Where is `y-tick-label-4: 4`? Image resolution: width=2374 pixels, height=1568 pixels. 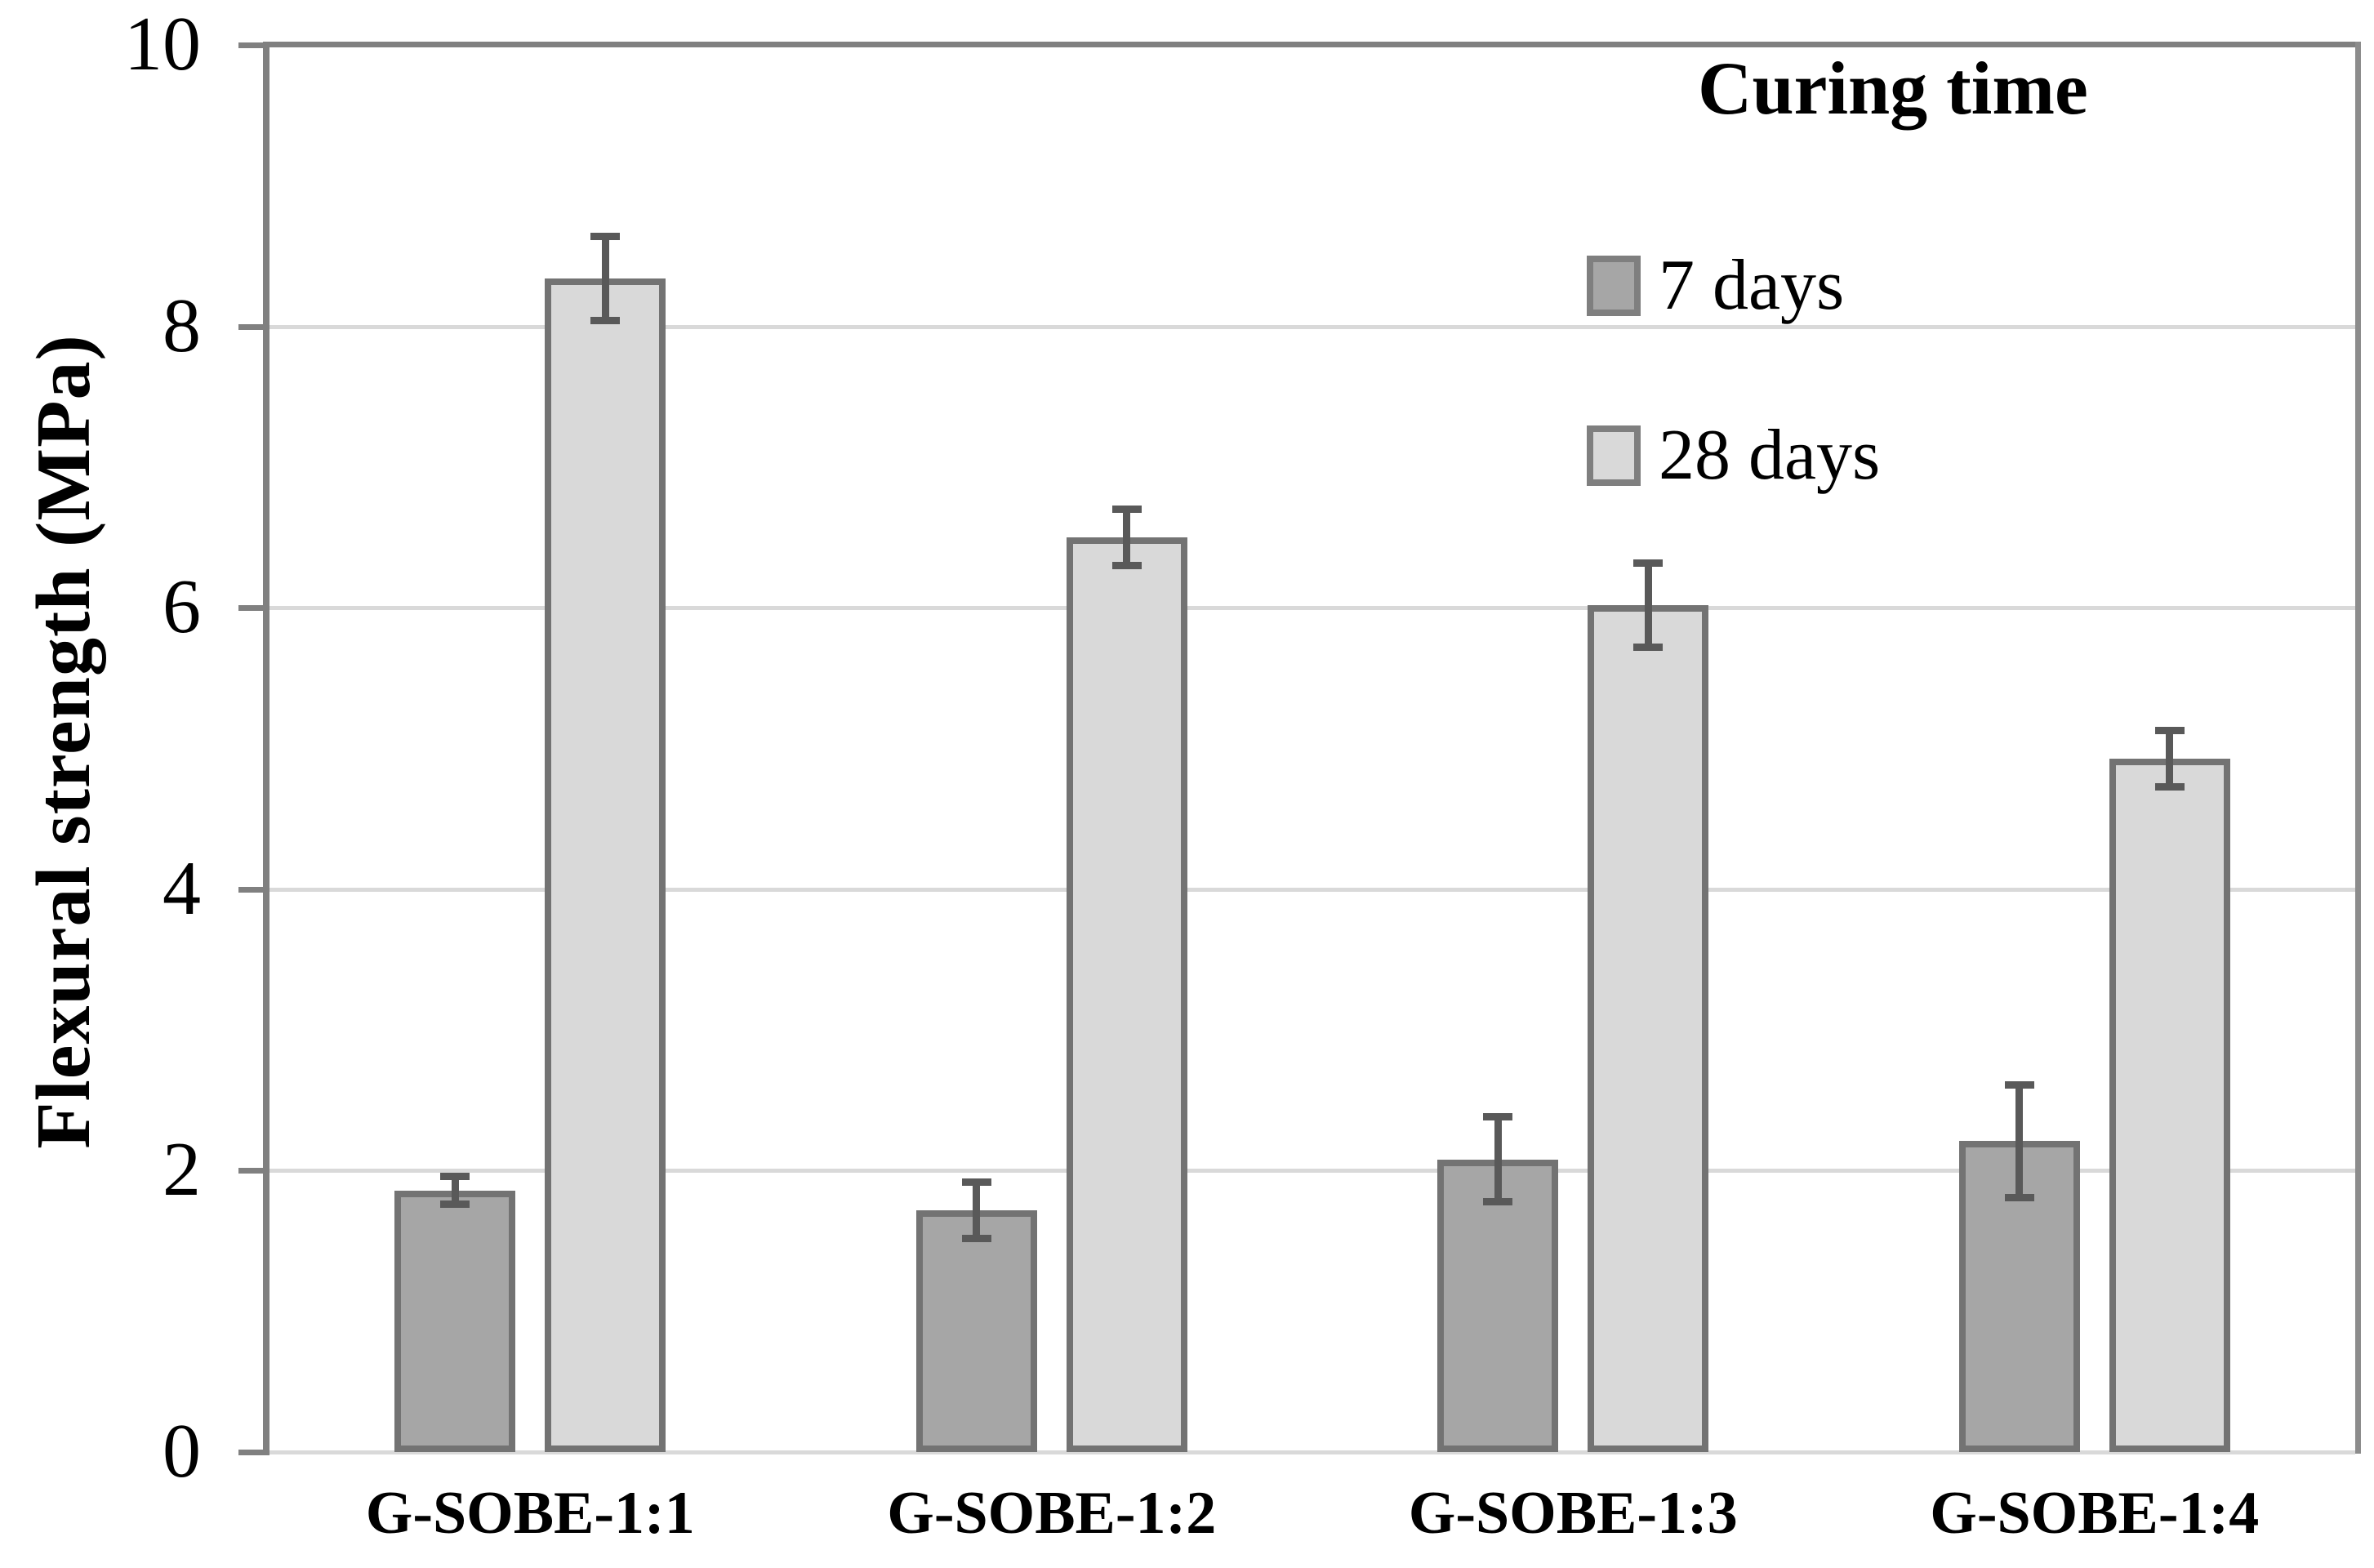 y-tick-label-4: 4 is located at coordinates (182, 888).